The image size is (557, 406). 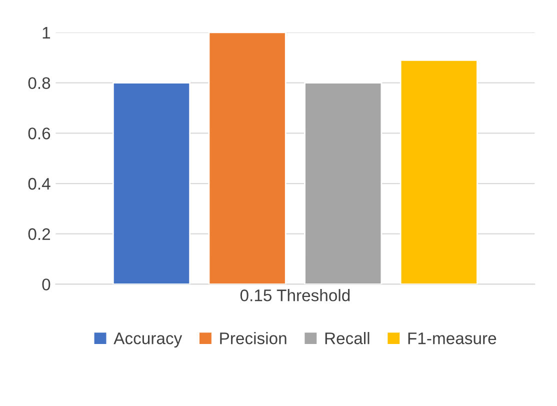 What do you see at coordinates (39, 134) in the screenshot?
I see `y-tick-label: 0.6` at bounding box center [39, 134].